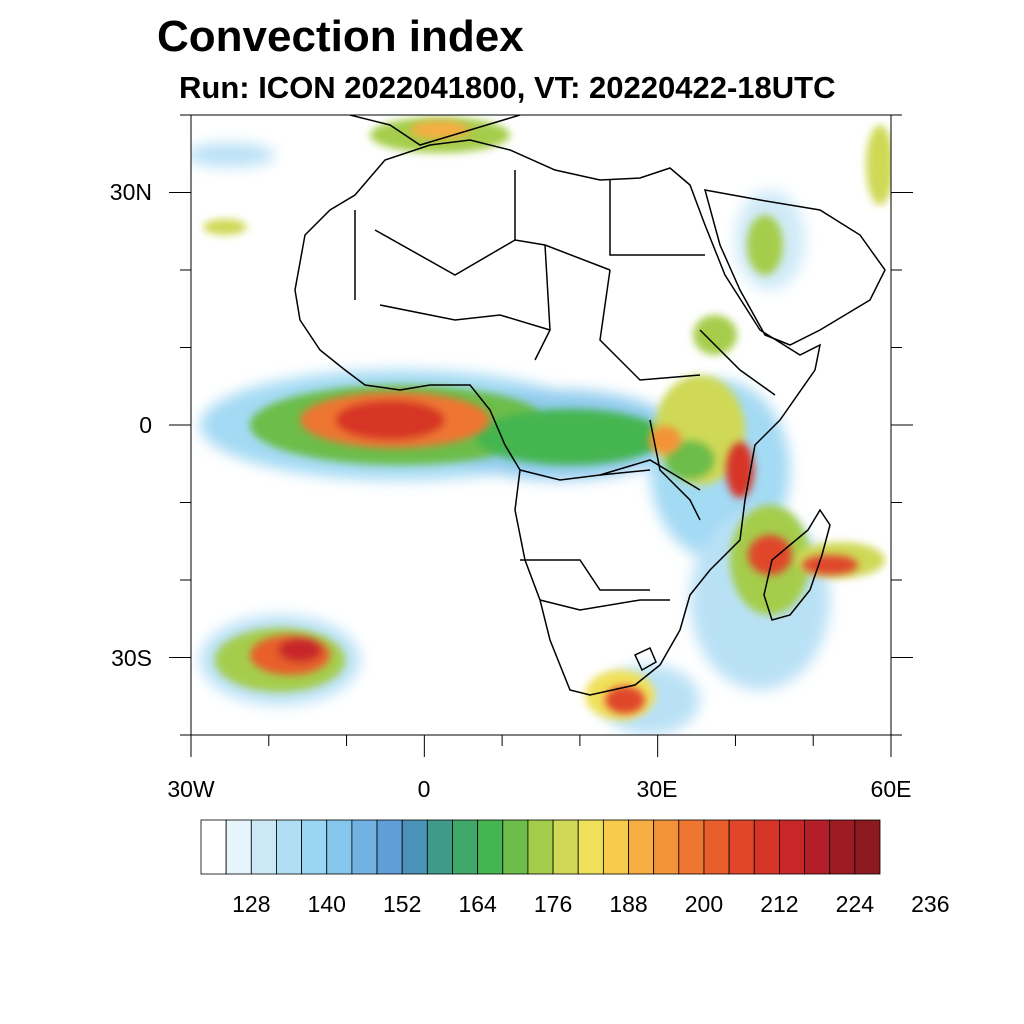 The width and height of the screenshot is (1024, 1024). I want to click on y-tick-label-30n: 30N, so click(131, 192).